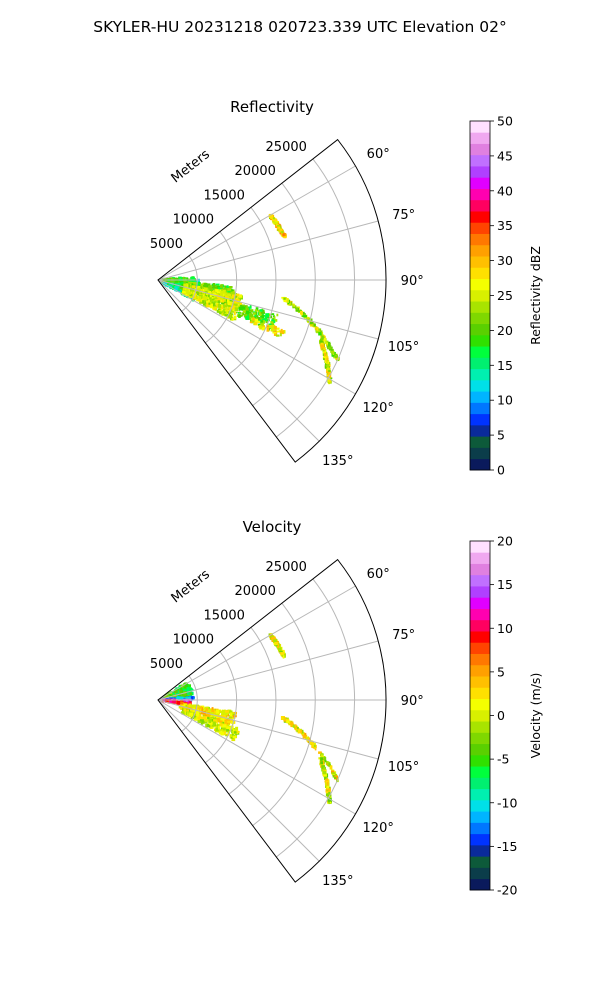  I want to click on velocity-radial-tick-label: 20000, so click(255, 591).